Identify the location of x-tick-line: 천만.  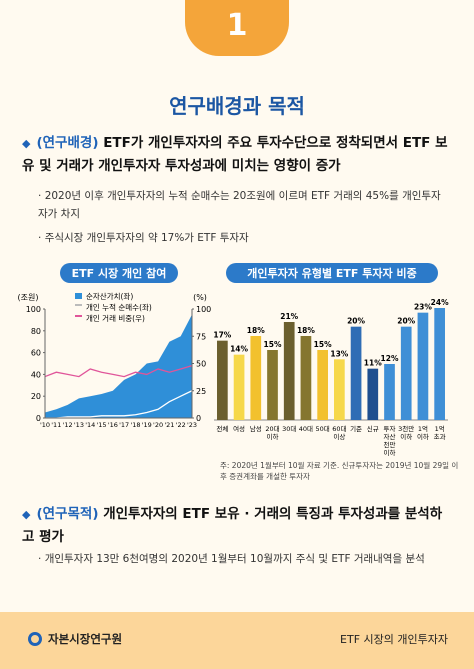
(390, 444).